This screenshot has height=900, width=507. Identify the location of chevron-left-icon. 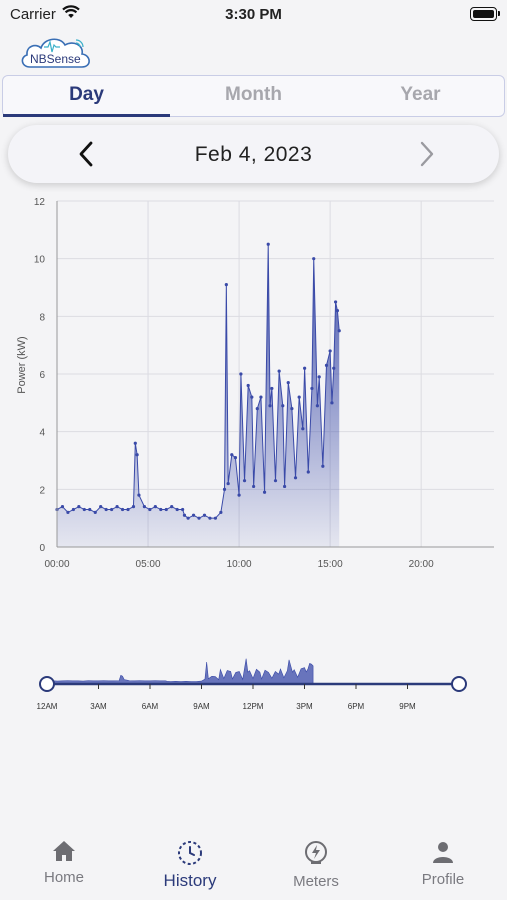
(87, 154).